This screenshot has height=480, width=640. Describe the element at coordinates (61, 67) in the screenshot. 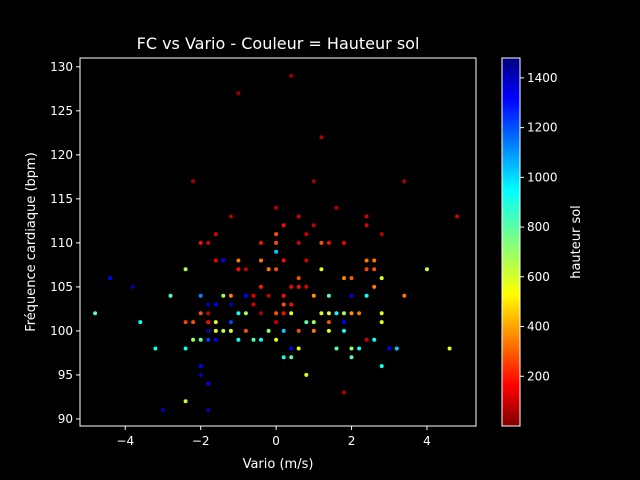

I see `y-tick-label: 130` at that location.